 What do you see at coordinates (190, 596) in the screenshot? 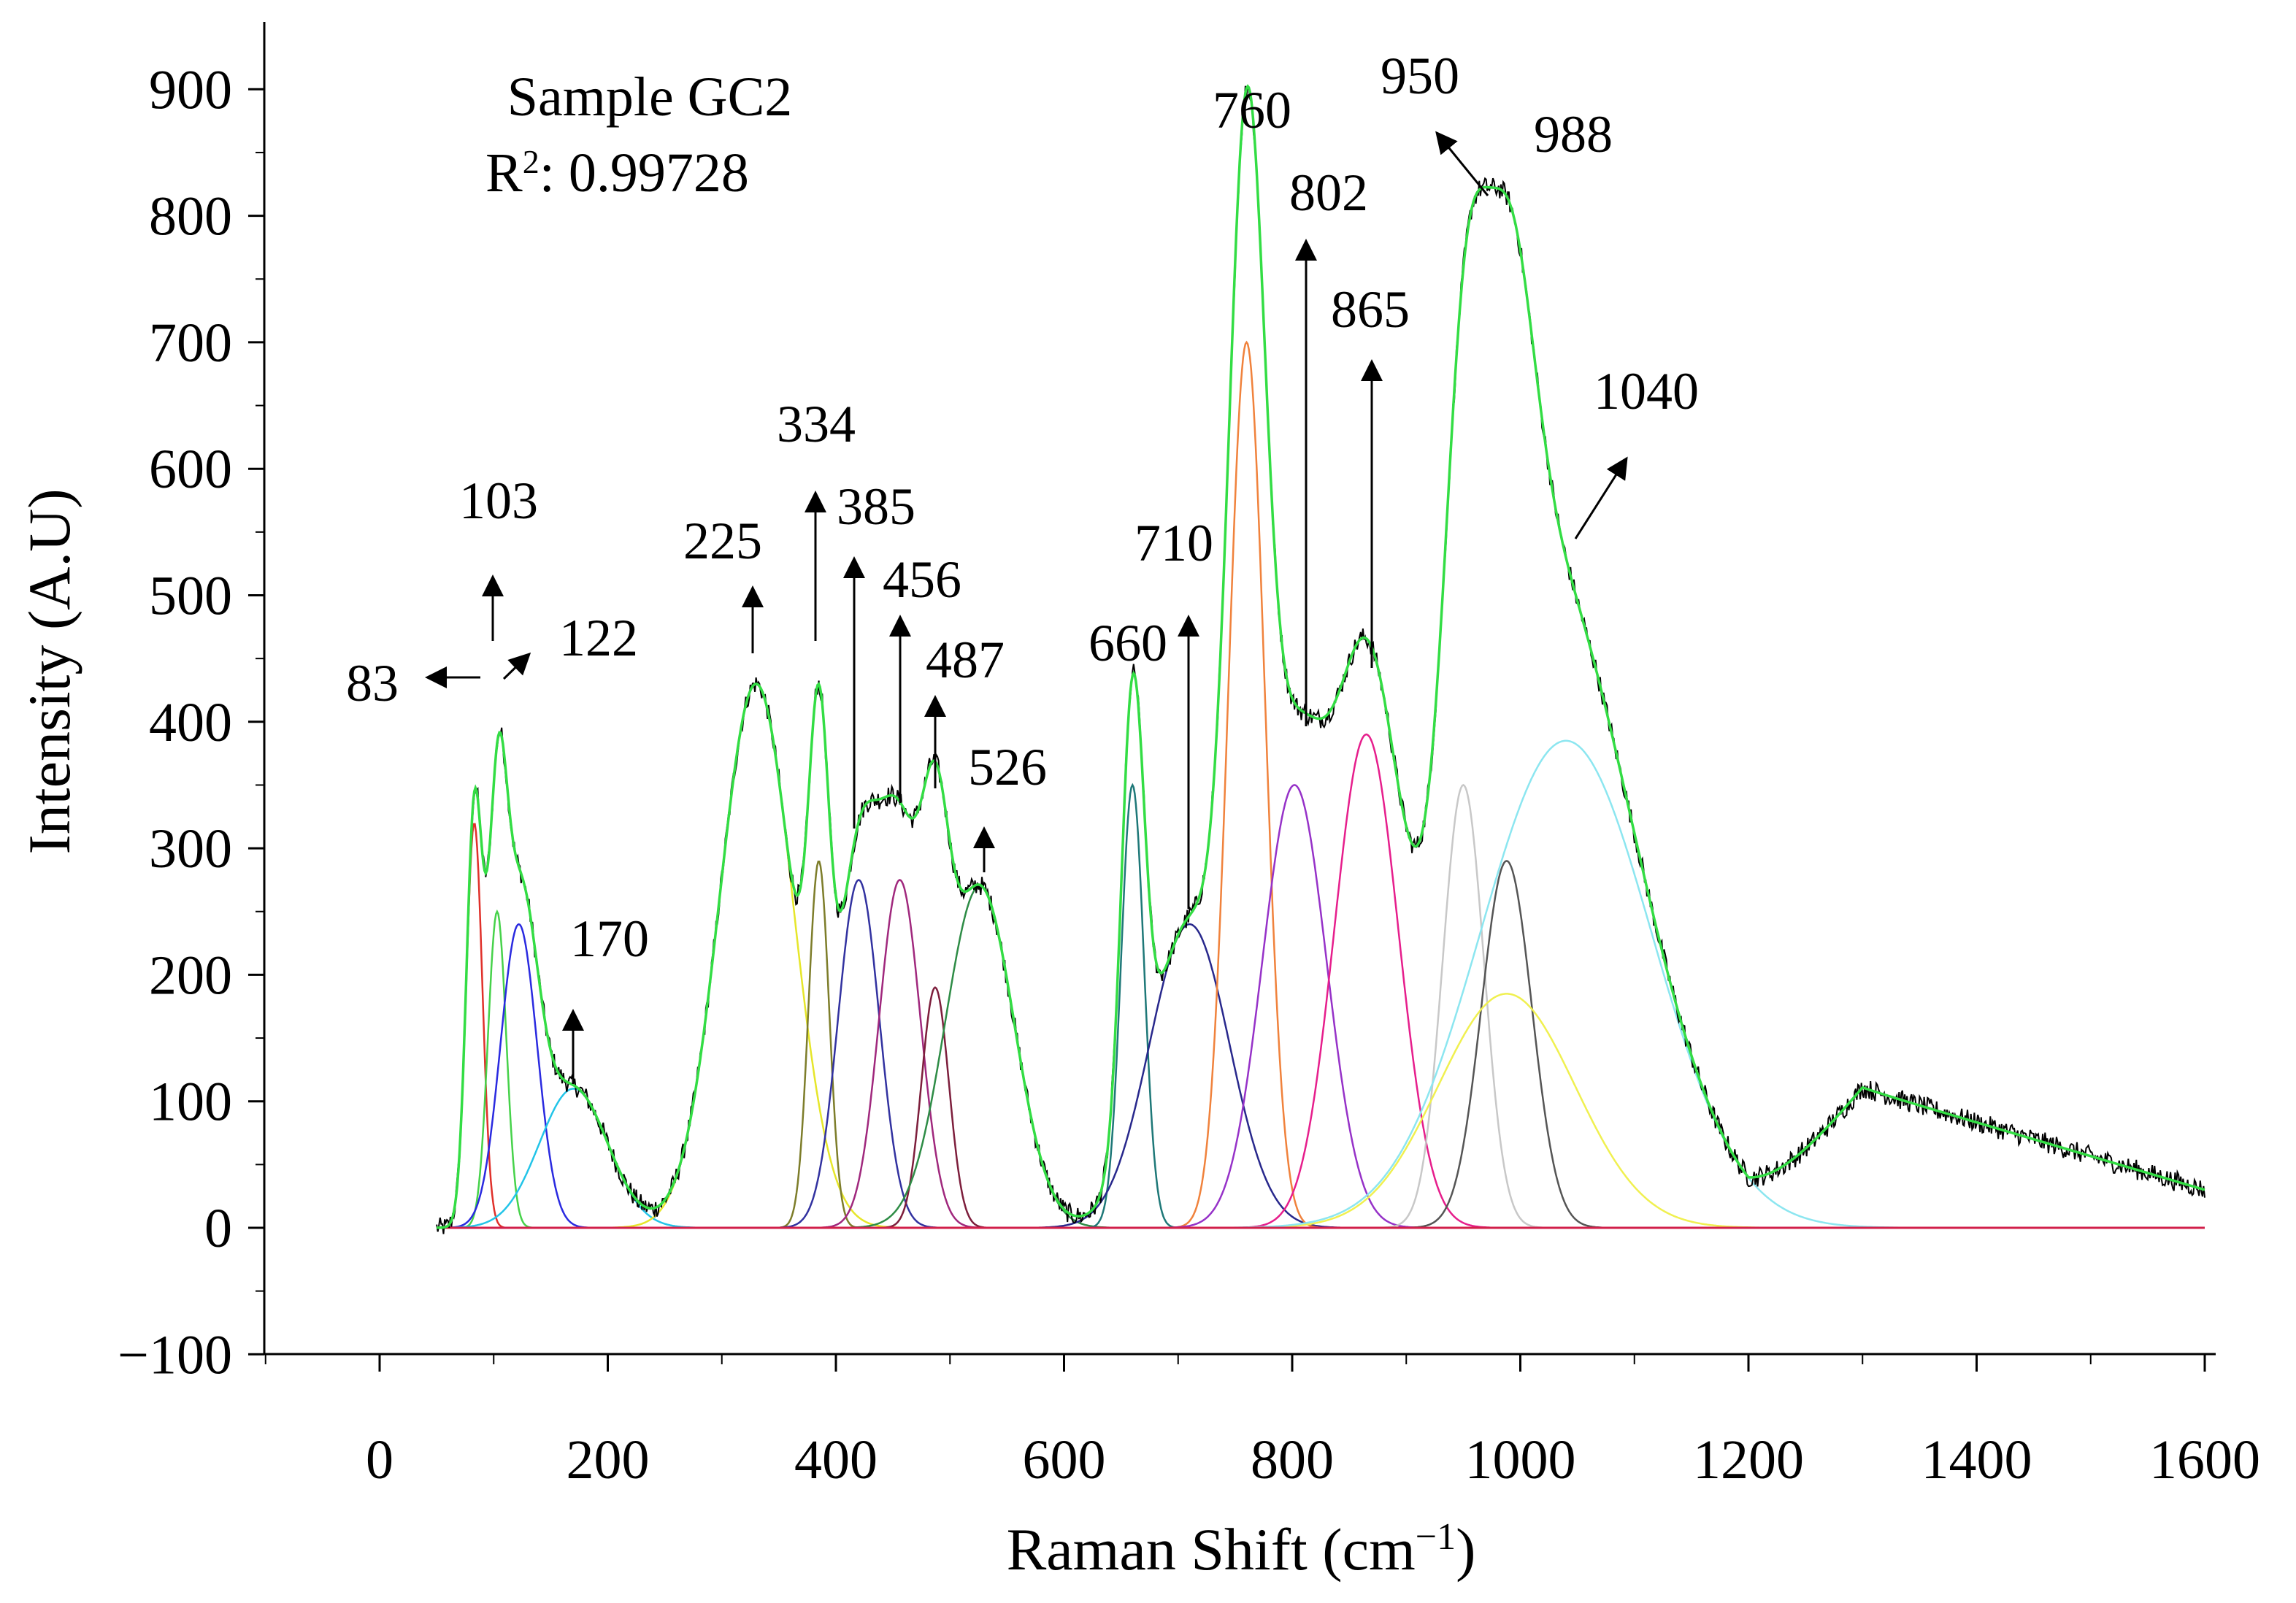
I see `y-tick-label: 500` at bounding box center [190, 596].